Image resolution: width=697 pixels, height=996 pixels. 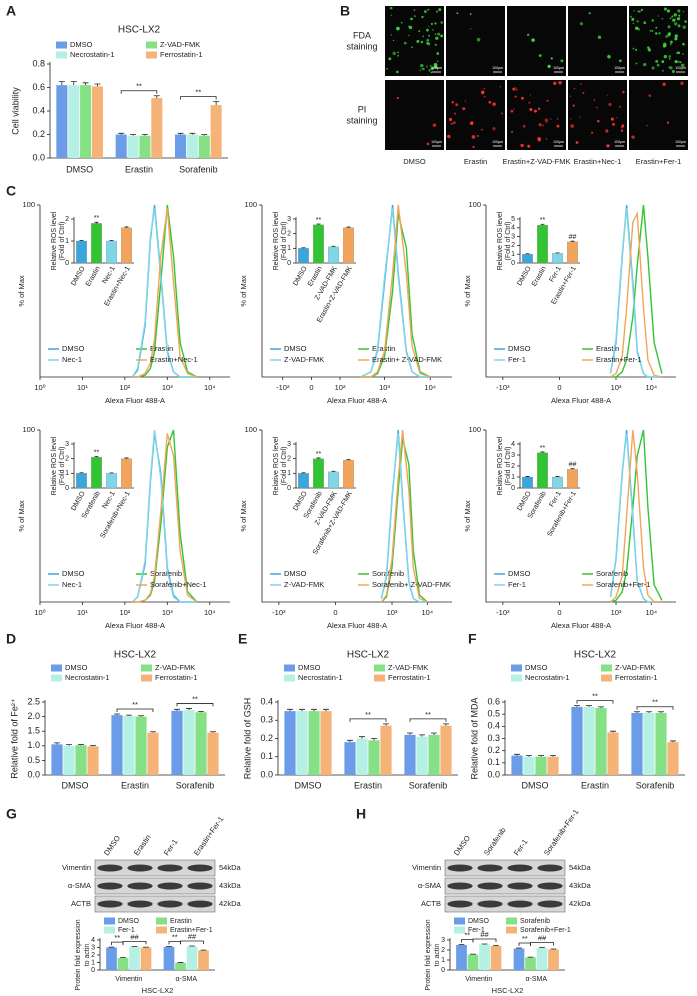 I want to click on micrograph, so click(x=658, y=115).